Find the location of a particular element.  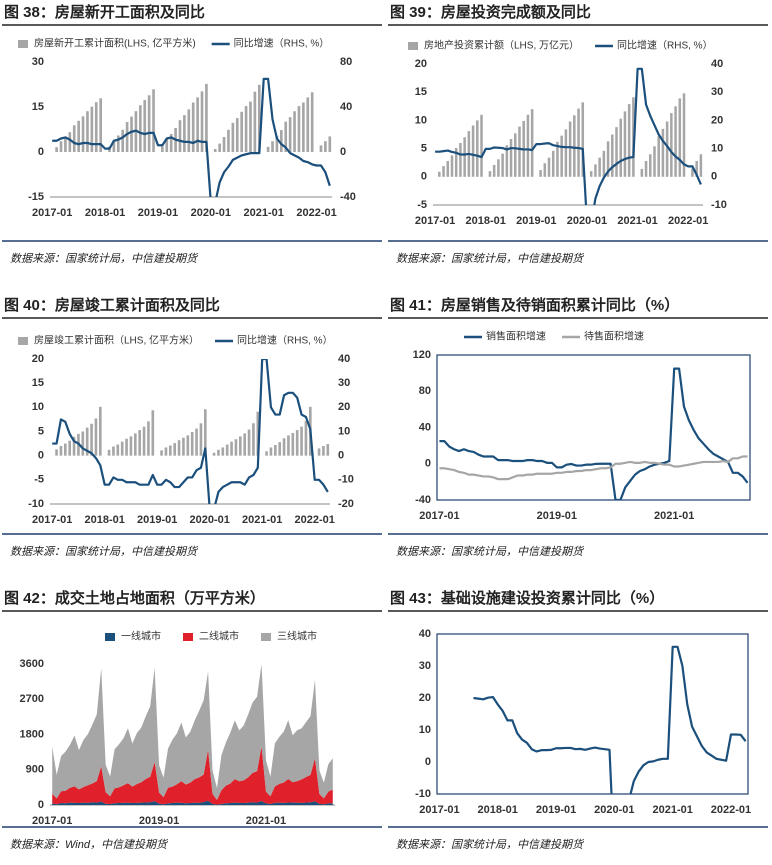

y-tick-label: 5 is located at coordinates (41, 431).